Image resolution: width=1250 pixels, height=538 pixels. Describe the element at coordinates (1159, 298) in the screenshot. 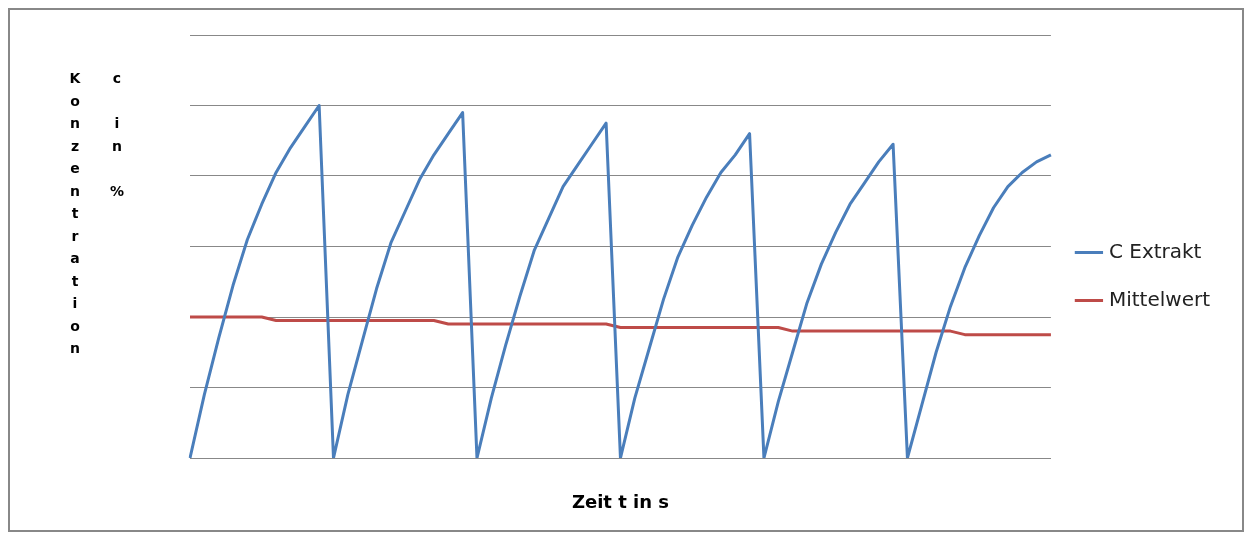

I see `legend-label: Mittelwert` at that location.